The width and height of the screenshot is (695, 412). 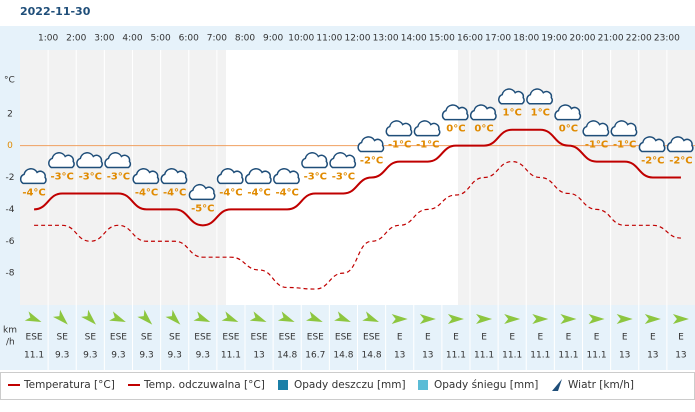 What do you see at coordinates (583, 39) in the screenshot?
I see `hour-label: 20:00` at bounding box center [583, 39].